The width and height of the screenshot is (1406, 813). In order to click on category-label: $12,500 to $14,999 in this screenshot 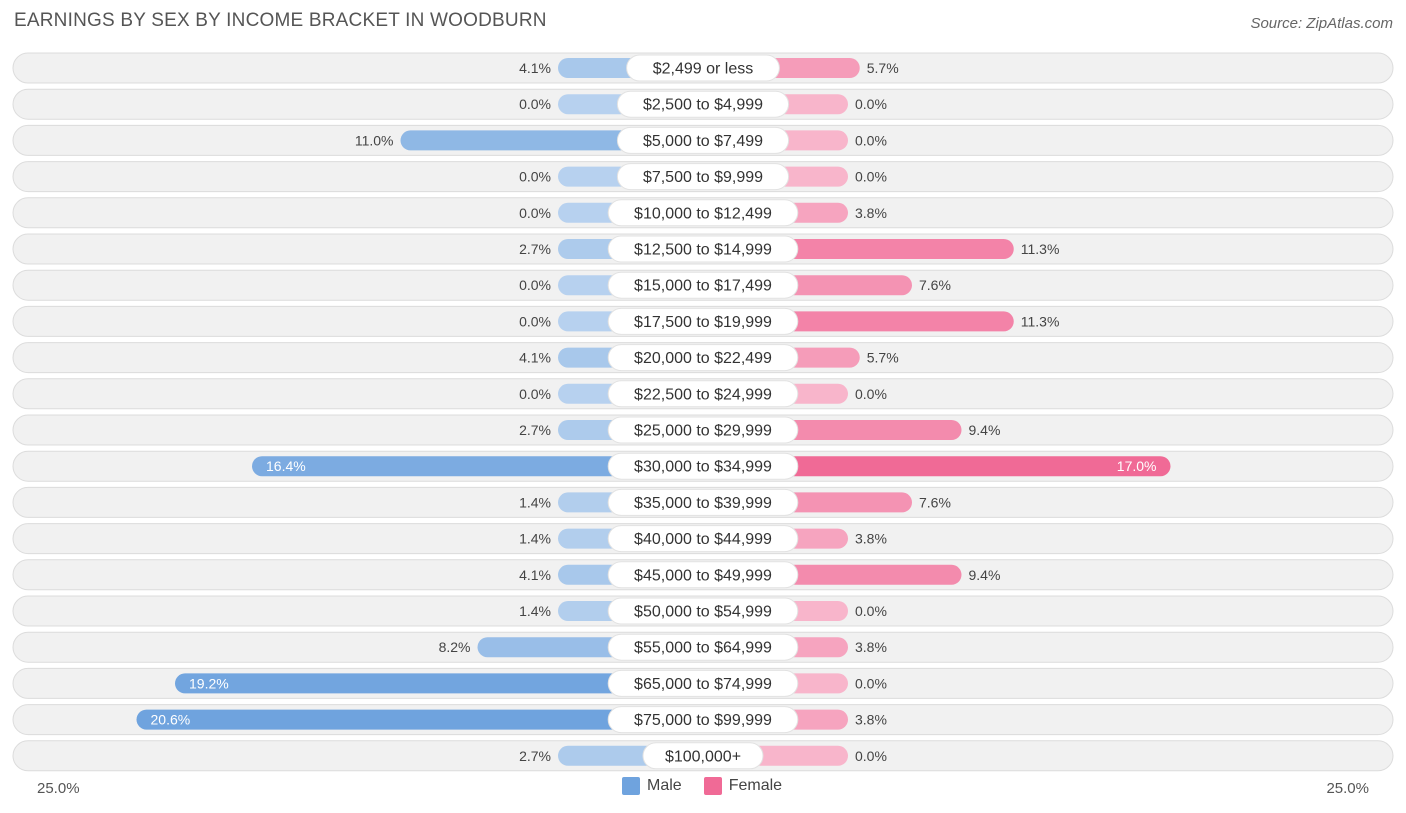, I will do `click(703, 250)`.